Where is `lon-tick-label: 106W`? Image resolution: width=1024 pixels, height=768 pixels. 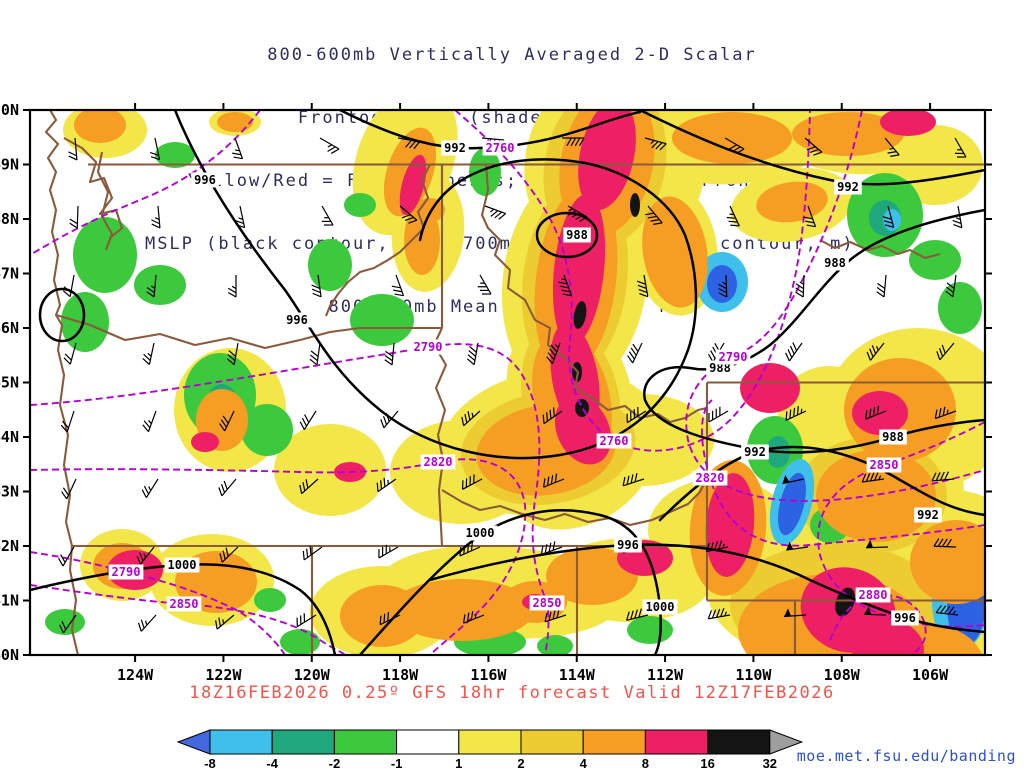
lon-tick-label: 106W is located at coordinates (930, 675).